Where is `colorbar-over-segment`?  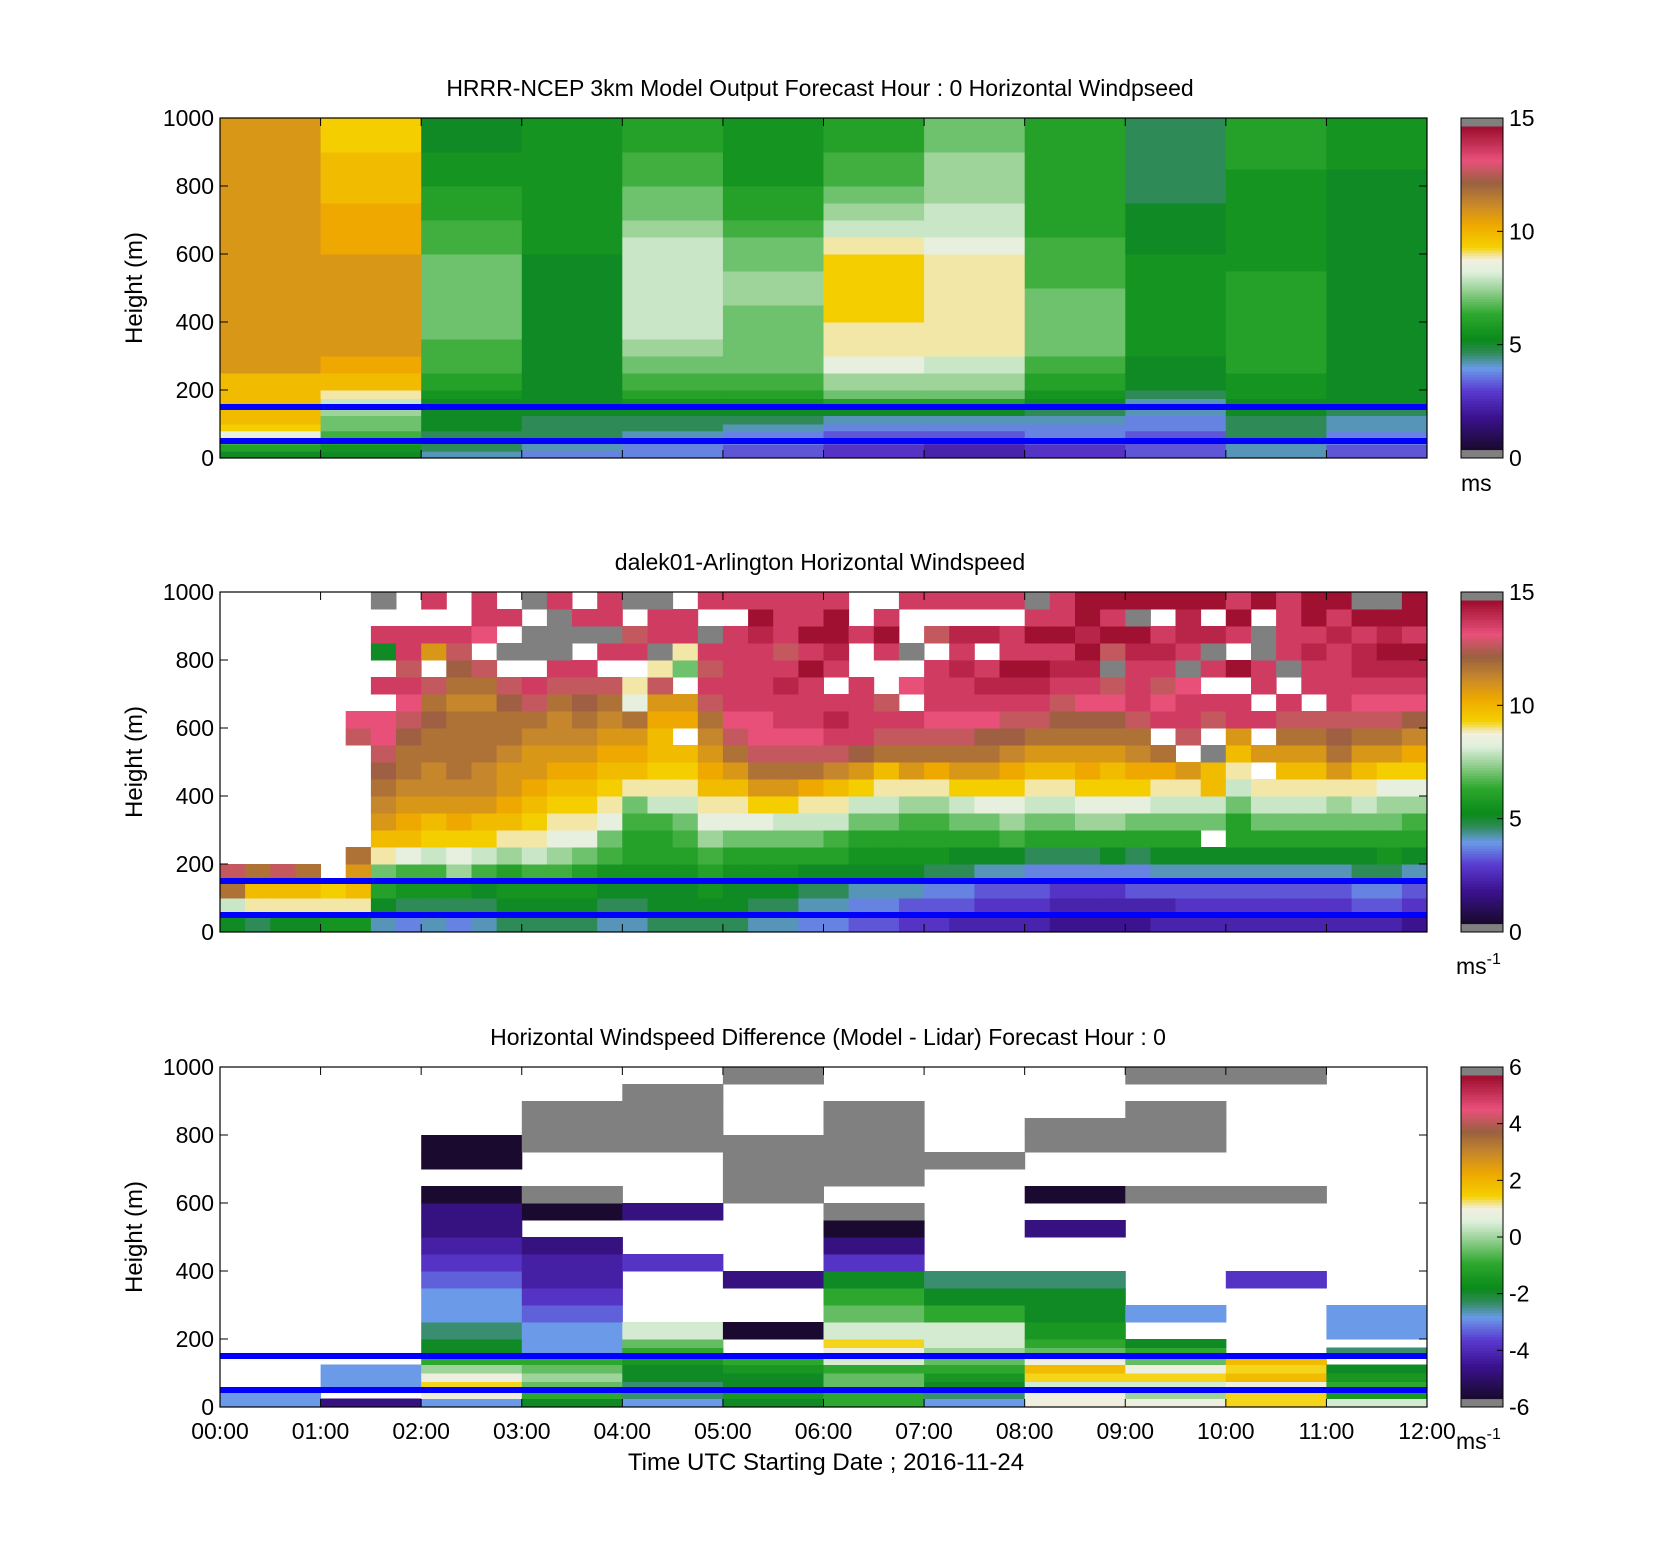 colorbar-over-segment is located at coordinates (1482, 122).